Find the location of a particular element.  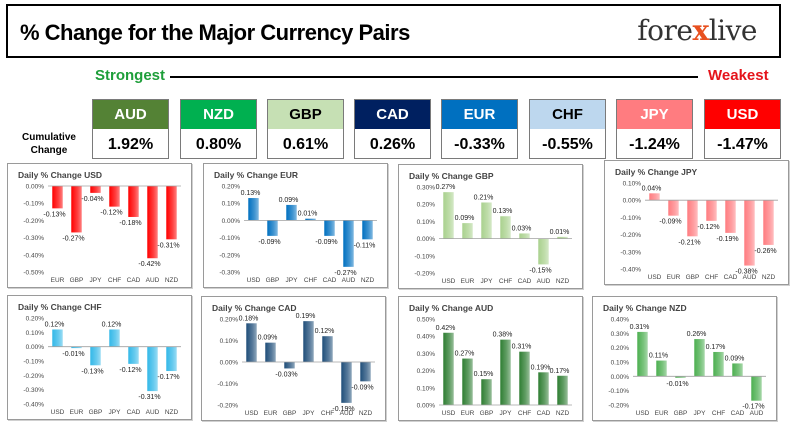

pair-box-nzd: NZD 0.80% is located at coordinates (218, 129).